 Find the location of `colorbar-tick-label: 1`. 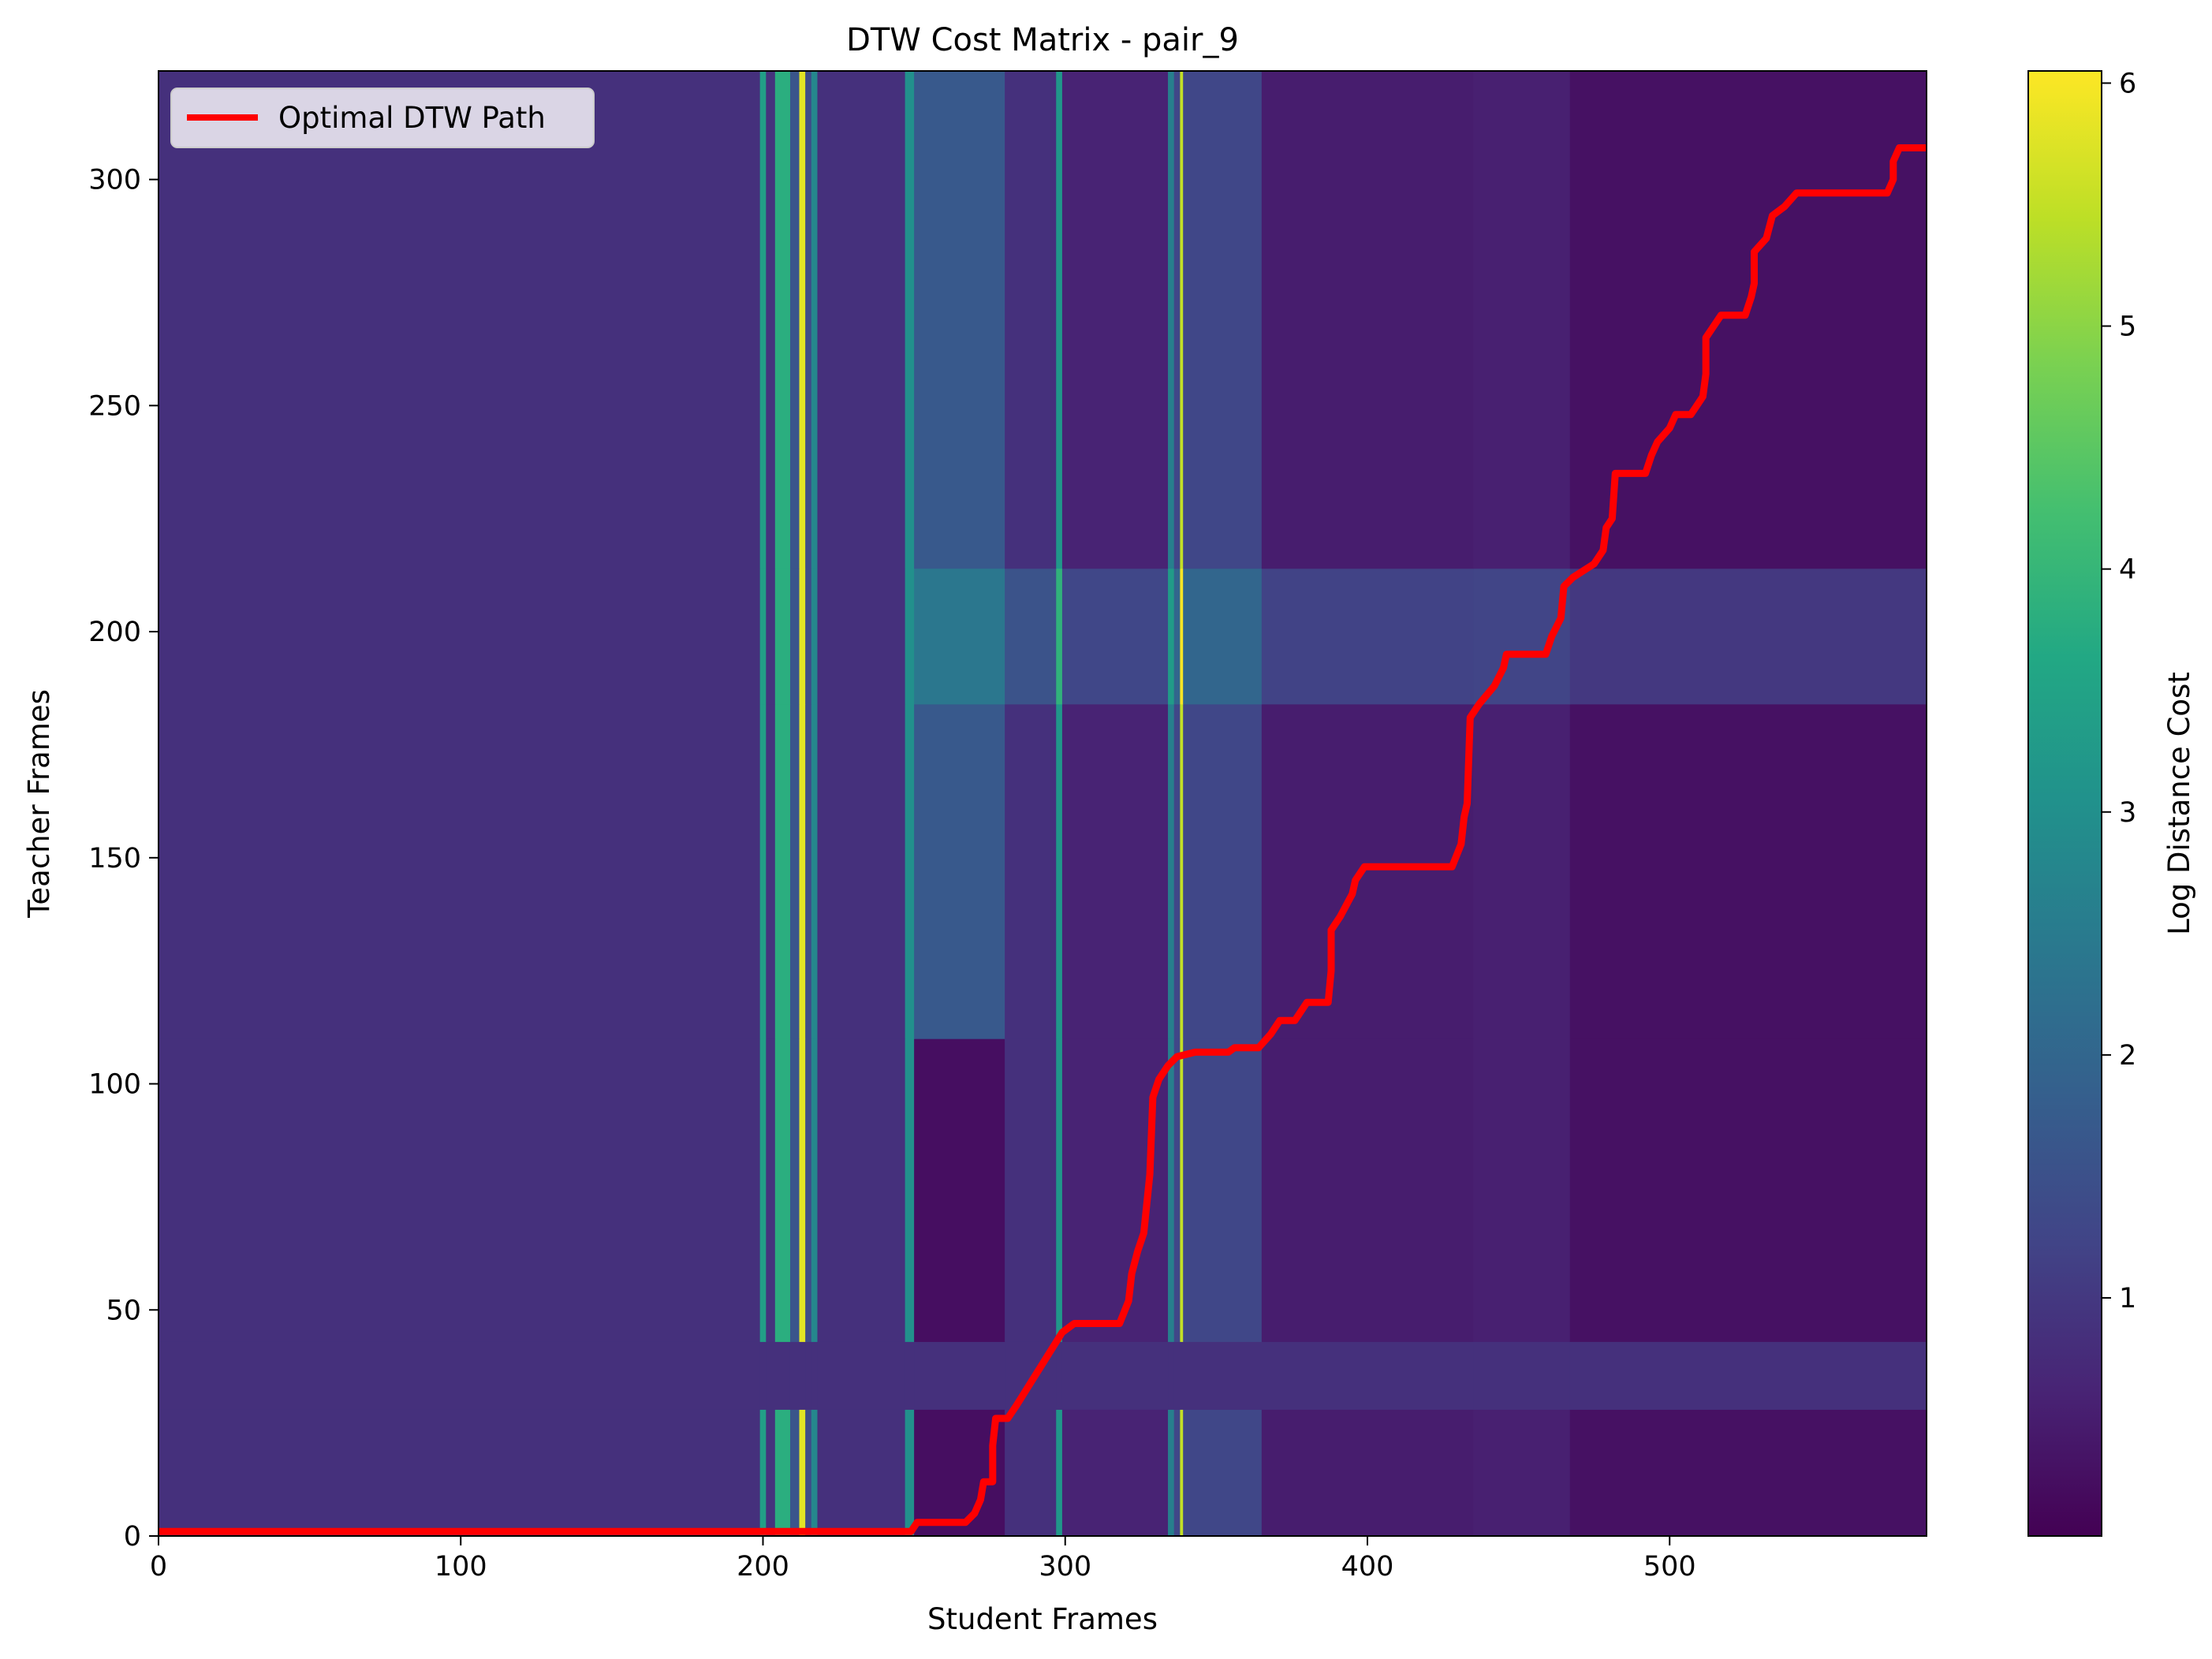

colorbar-tick-label: 1 is located at coordinates (2127, 1298).